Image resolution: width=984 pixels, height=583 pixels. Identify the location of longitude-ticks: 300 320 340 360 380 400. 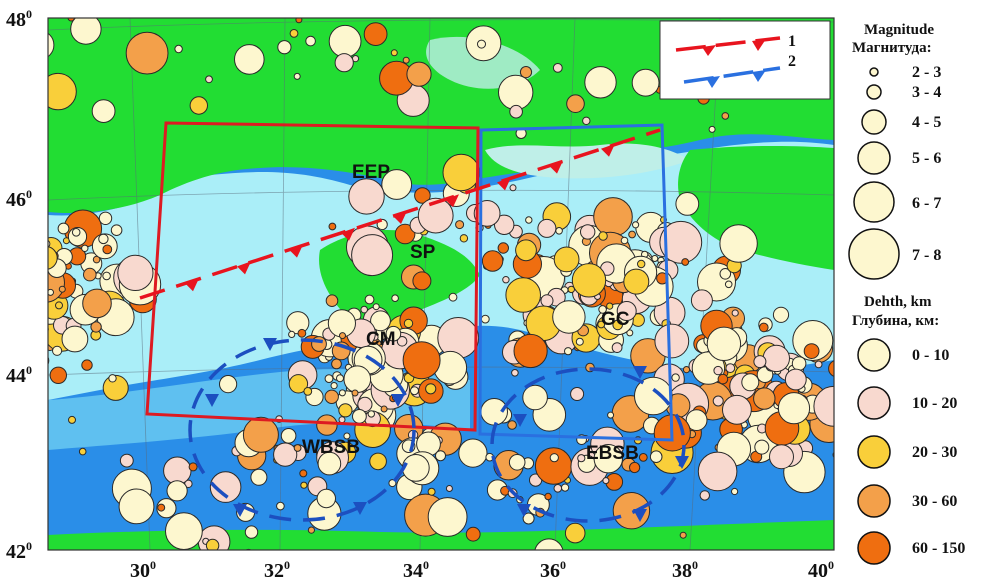
(482, 570).